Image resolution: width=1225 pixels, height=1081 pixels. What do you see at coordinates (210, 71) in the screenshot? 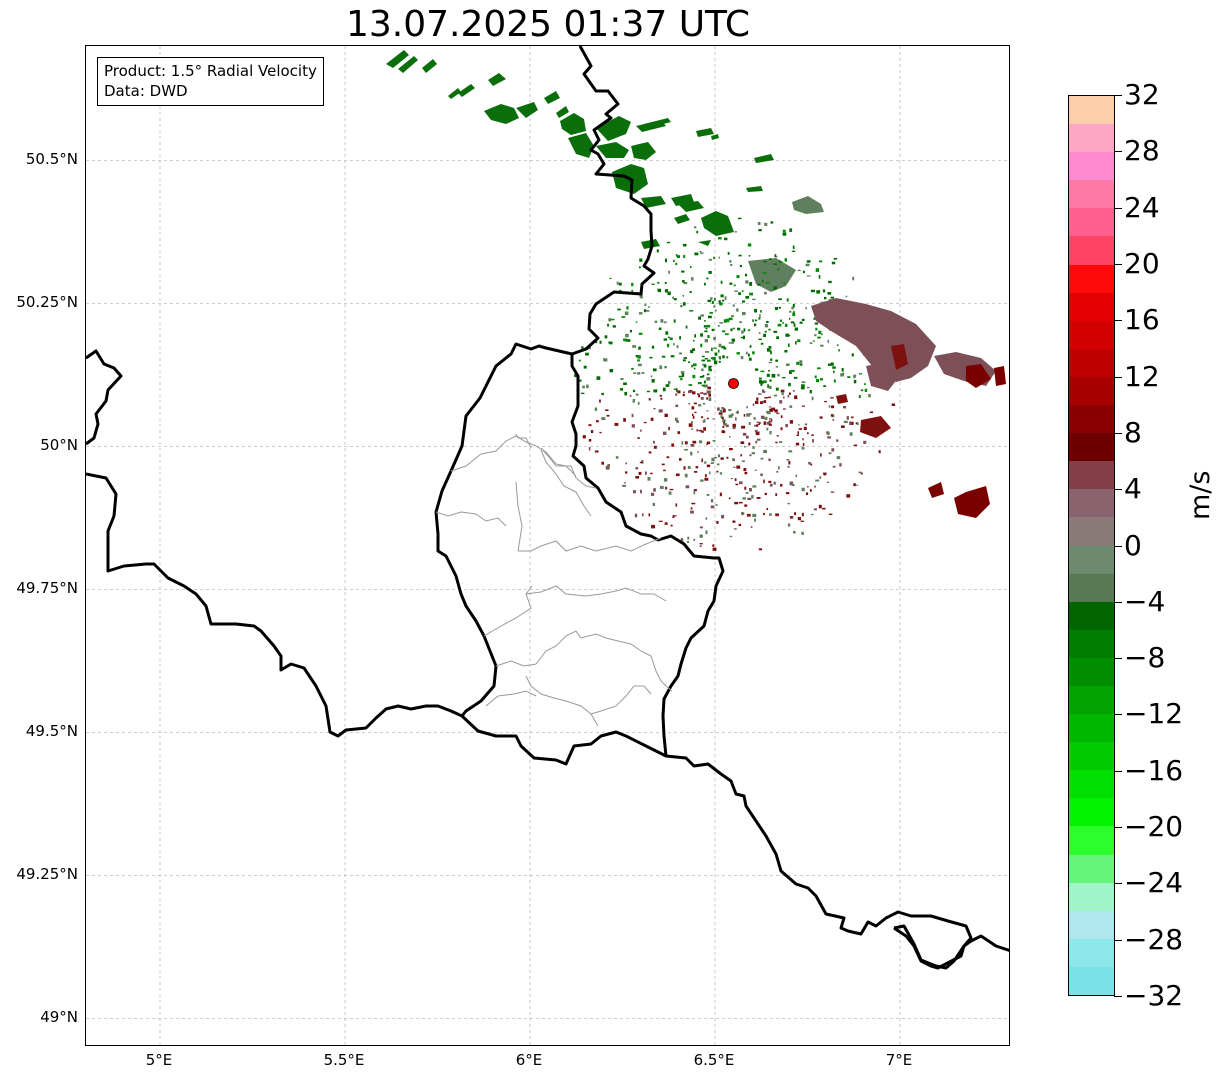
I see `info-product: Product: 1.5° Radial Velocity` at bounding box center [210, 71].